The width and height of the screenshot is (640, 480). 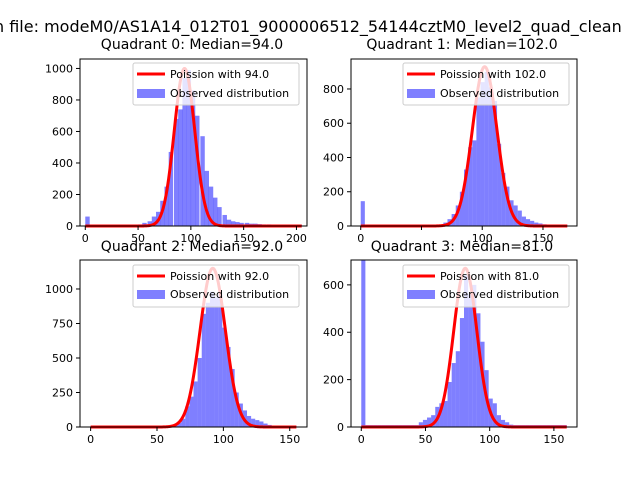 I want to click on y-tick-label: 250, so click(x=62, y=392).